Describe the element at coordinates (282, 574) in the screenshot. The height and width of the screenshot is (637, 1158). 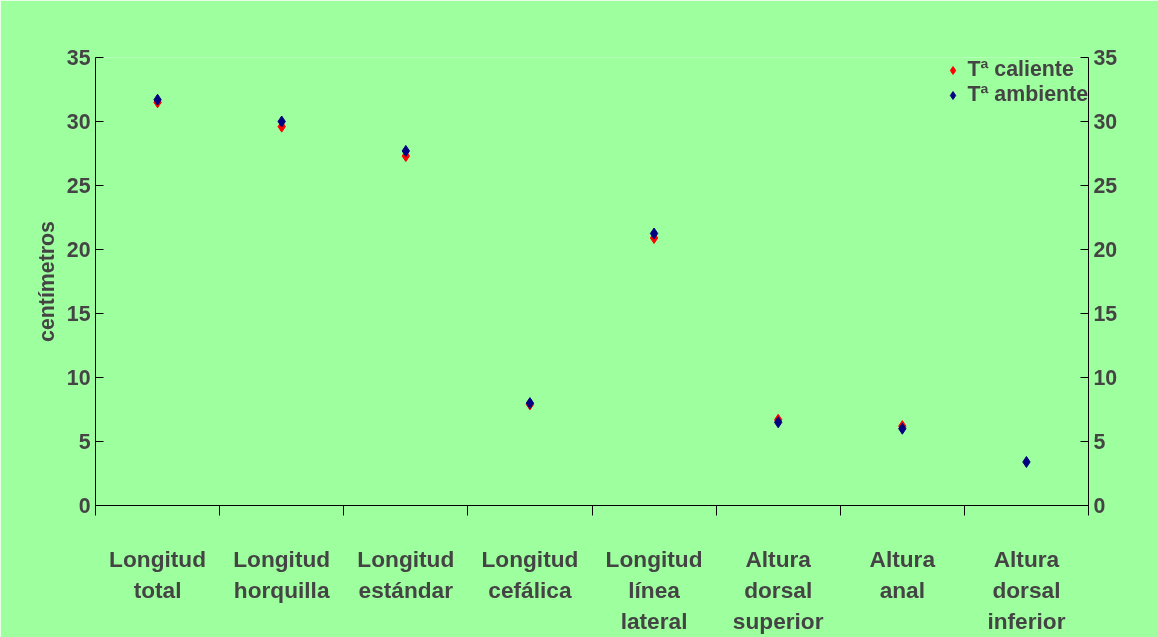
I see `x-tick-label: Longitud horquilla` at that location.